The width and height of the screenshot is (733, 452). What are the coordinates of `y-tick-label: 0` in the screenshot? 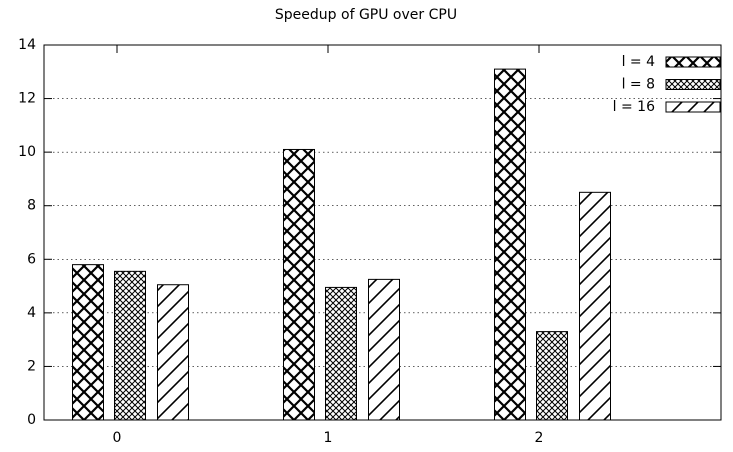 It's located at (31, 420).